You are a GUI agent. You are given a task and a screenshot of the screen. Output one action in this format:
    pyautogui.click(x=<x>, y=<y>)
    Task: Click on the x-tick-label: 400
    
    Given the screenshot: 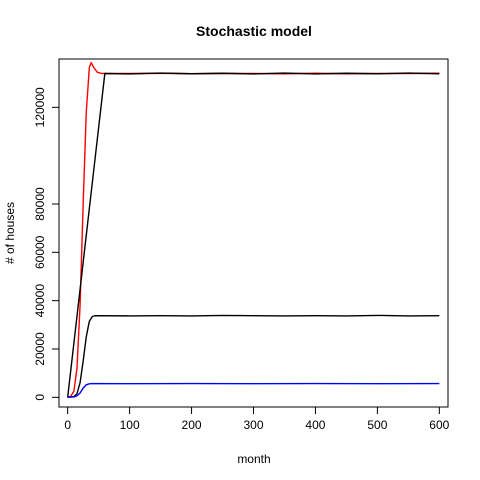 What is the action you would take?
    pyautogui.click(x=315, y=425)
    